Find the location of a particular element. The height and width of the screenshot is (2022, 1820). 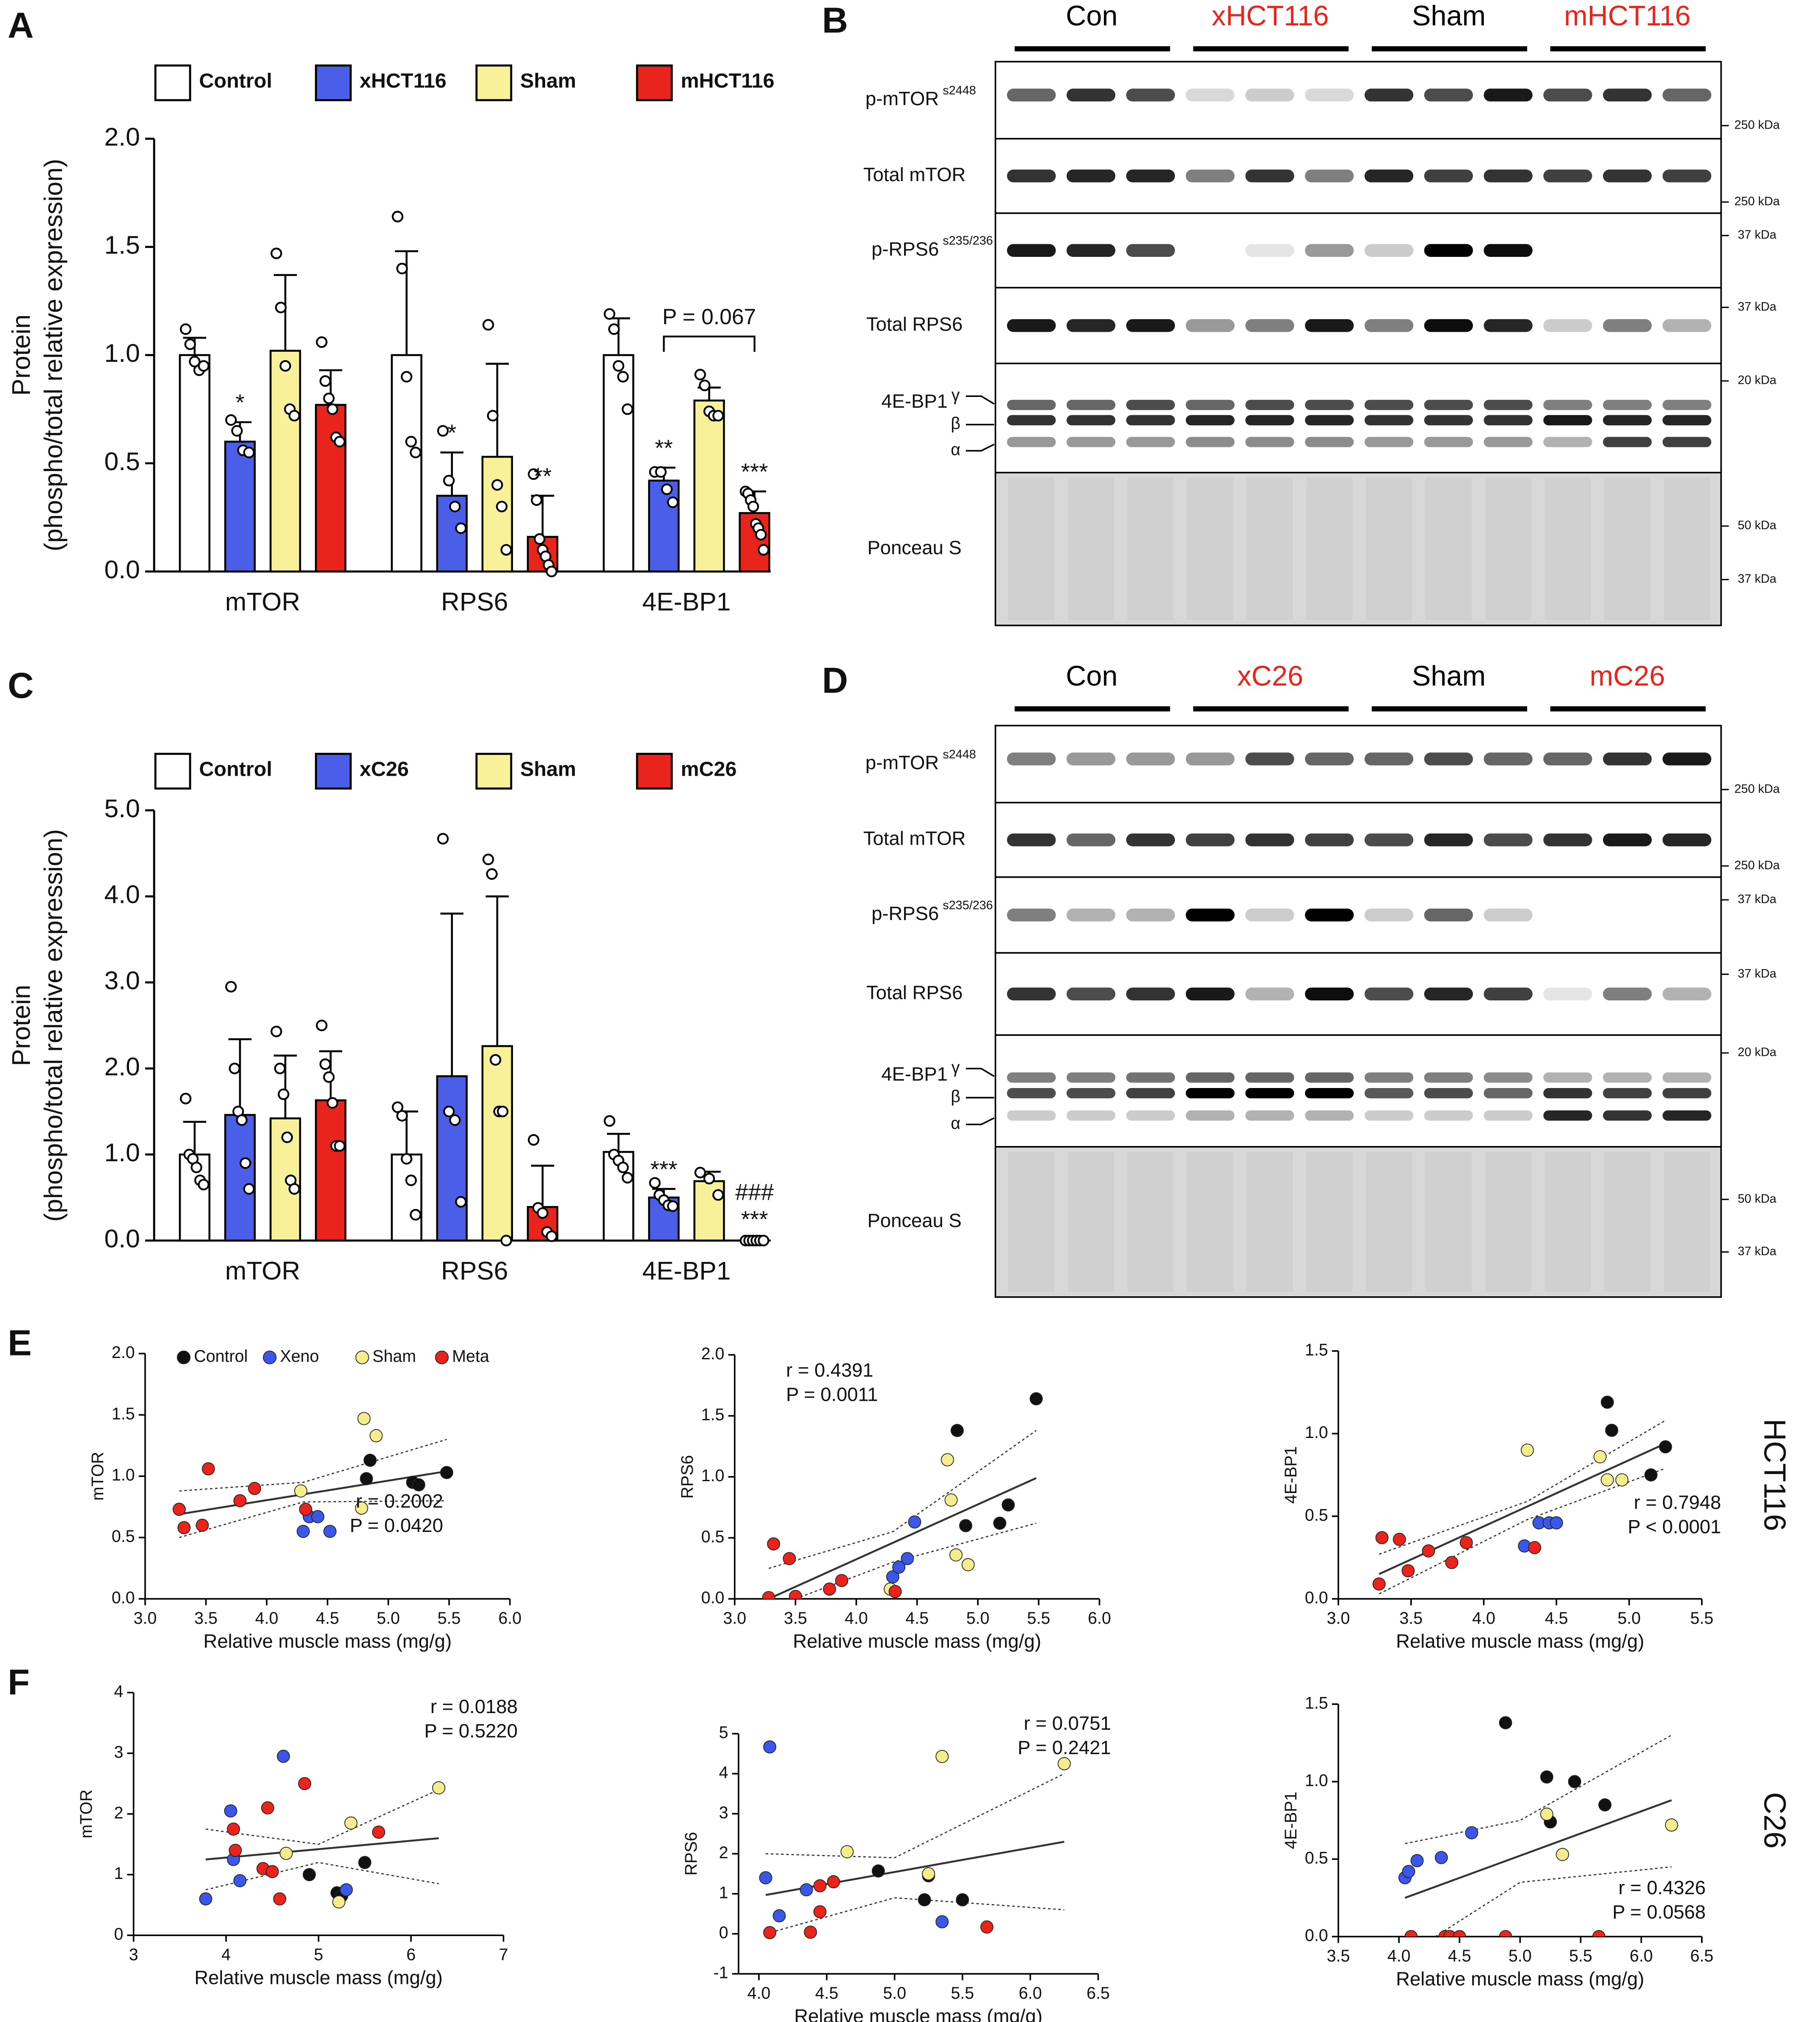

legend-label: Sham is located at coordinates (548, 80).